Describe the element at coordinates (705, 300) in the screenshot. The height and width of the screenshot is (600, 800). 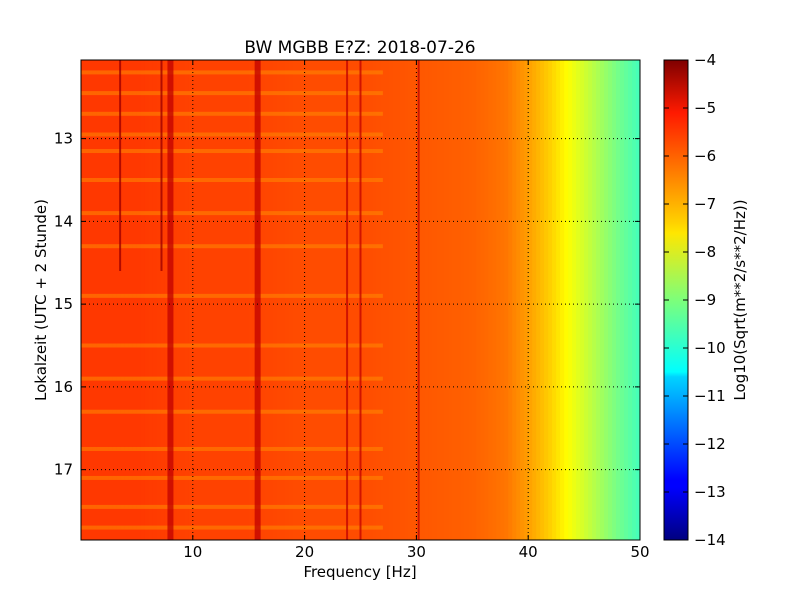
I see `colorbar-tick-label: −9` at that location.